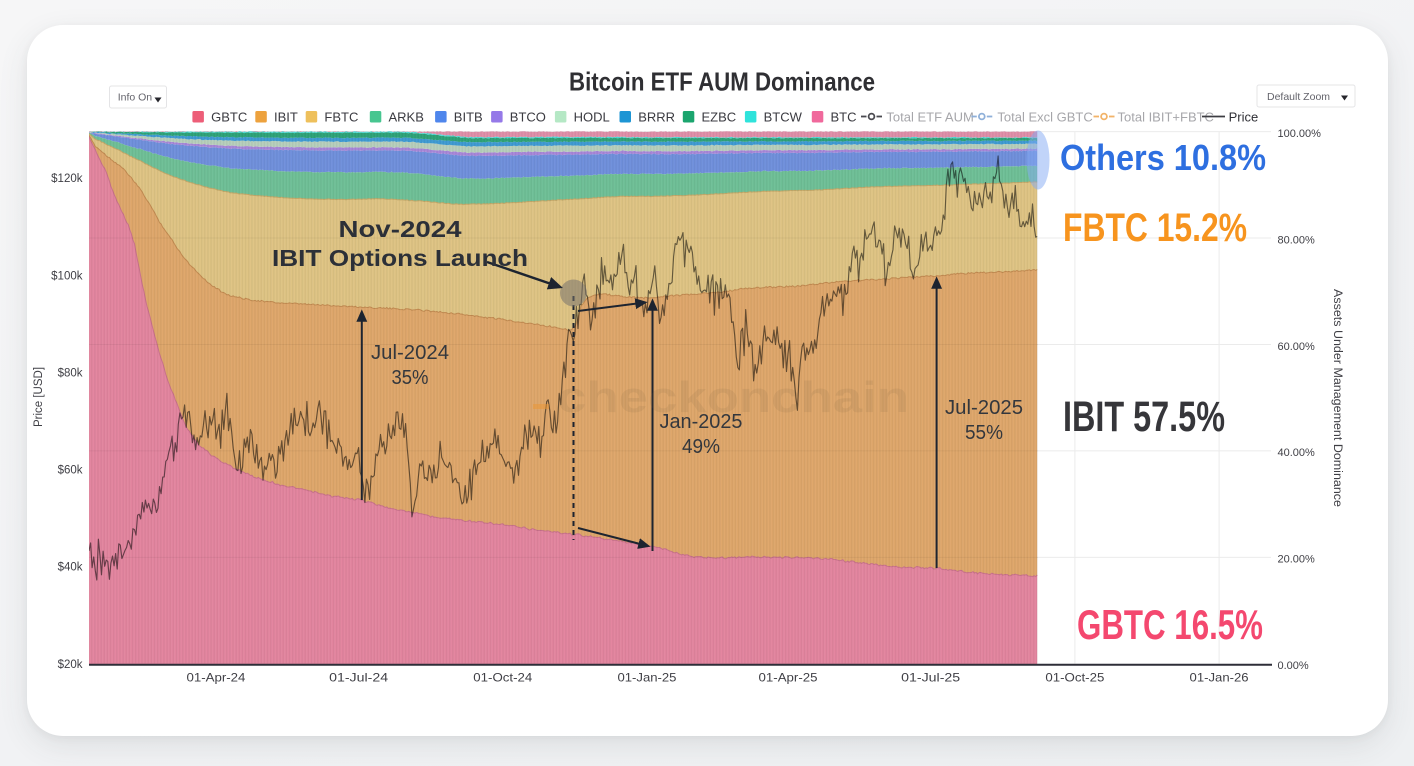 The width and height of the screenshot is (1414, 766). I want to click on svg-text: checkonchain, so click(733, 397).